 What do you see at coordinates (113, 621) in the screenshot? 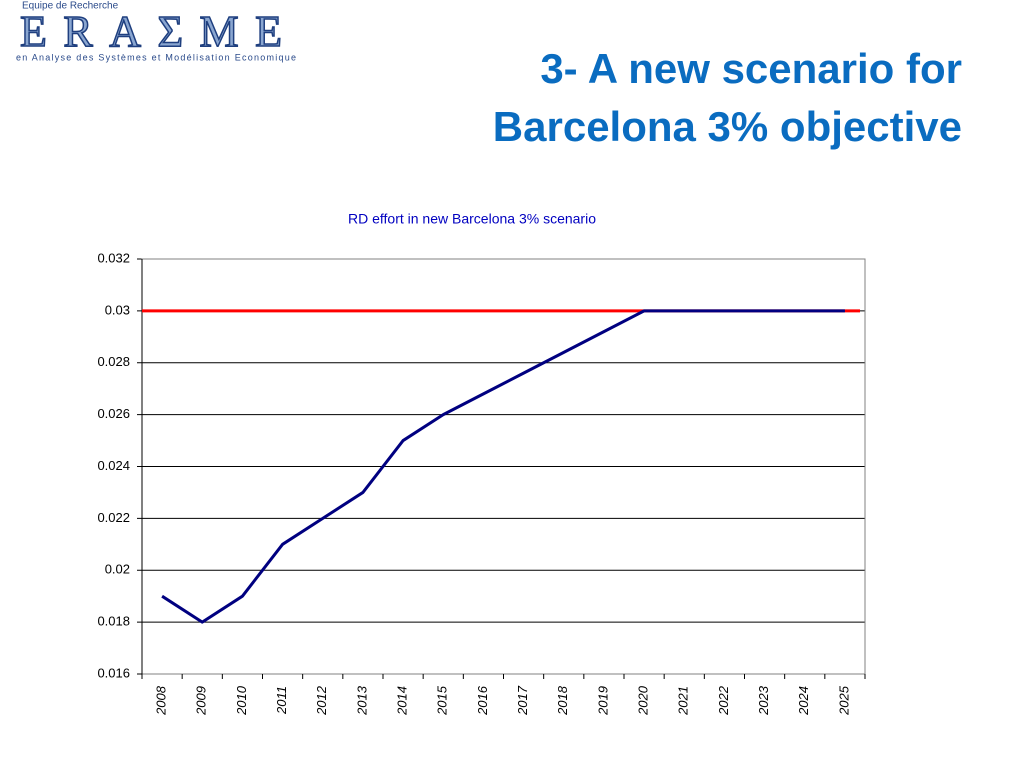
I see `y-tick-label: 0.018` at bounding box center [113, 621].